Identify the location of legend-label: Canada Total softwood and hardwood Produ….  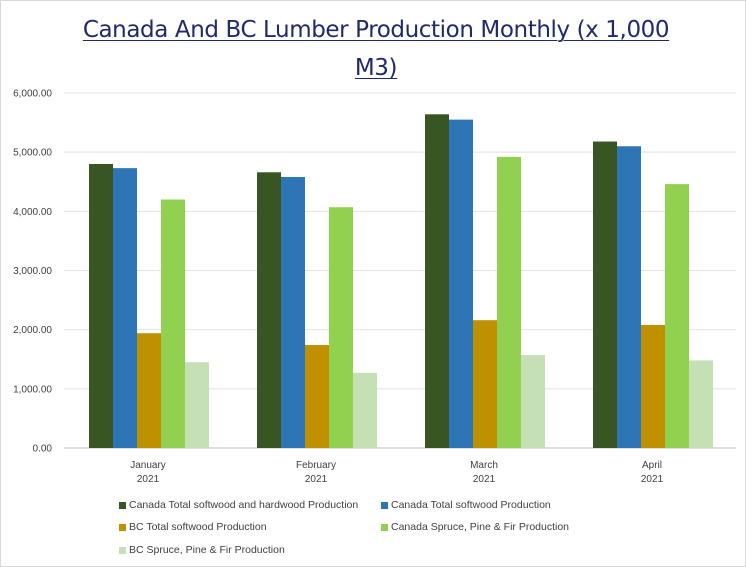
(244, 505).